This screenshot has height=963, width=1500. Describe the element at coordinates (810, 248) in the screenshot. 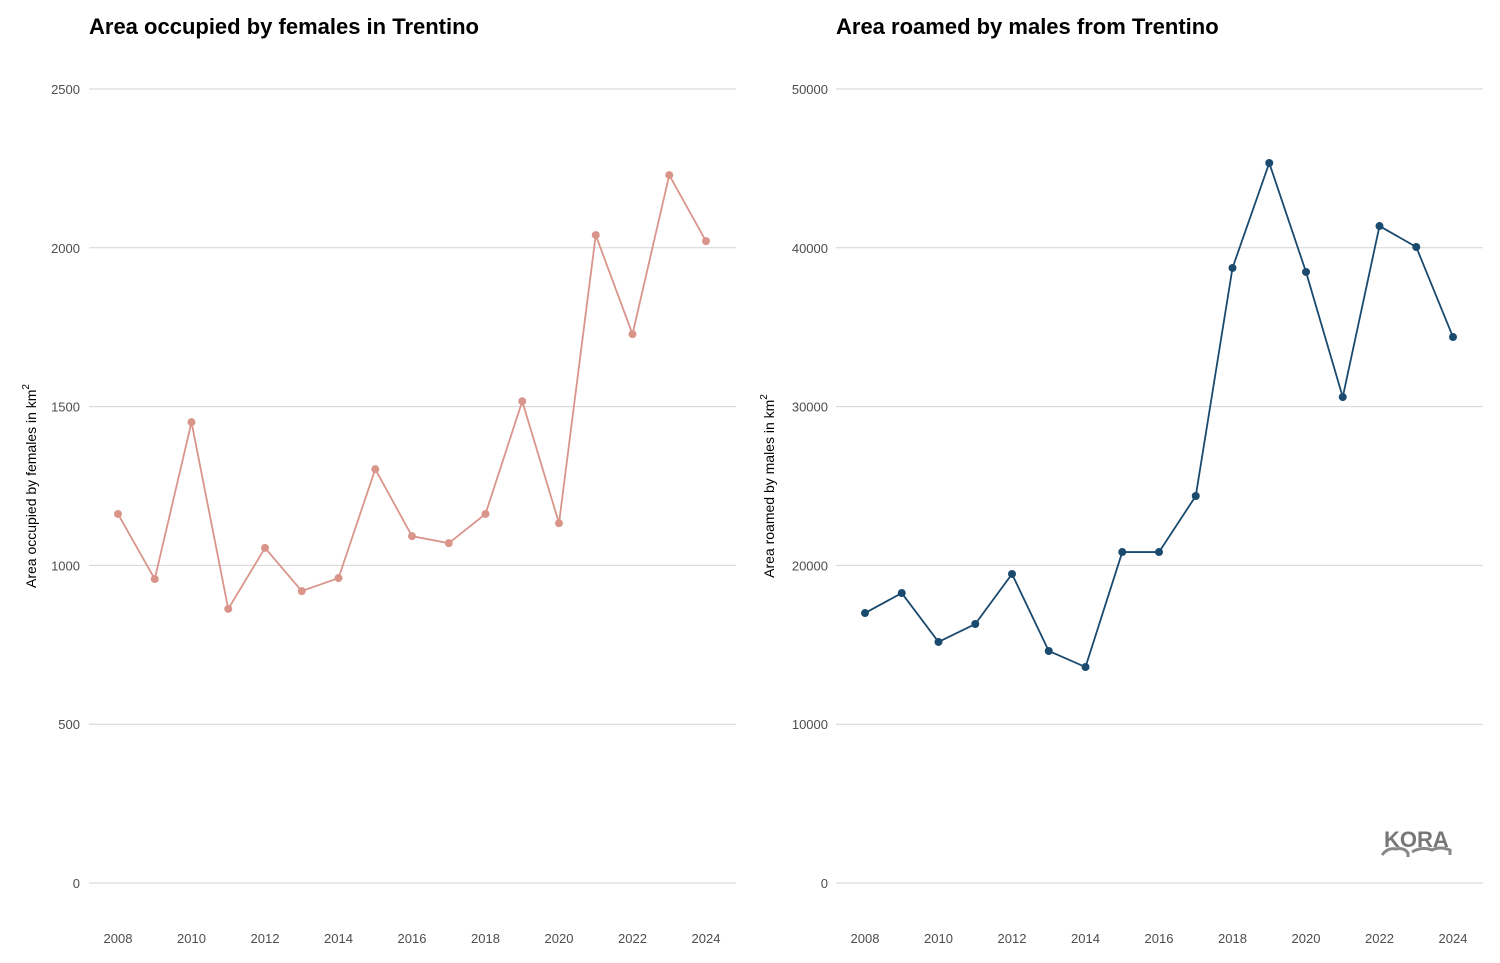

I see `y-tick-label: 40000` at that location.